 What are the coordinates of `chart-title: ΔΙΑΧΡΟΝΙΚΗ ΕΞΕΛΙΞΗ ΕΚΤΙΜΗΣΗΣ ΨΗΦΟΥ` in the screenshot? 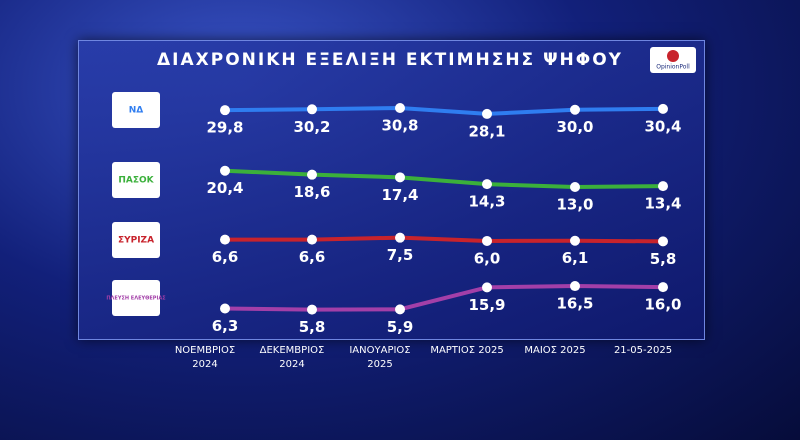 It's located at (390, 60).